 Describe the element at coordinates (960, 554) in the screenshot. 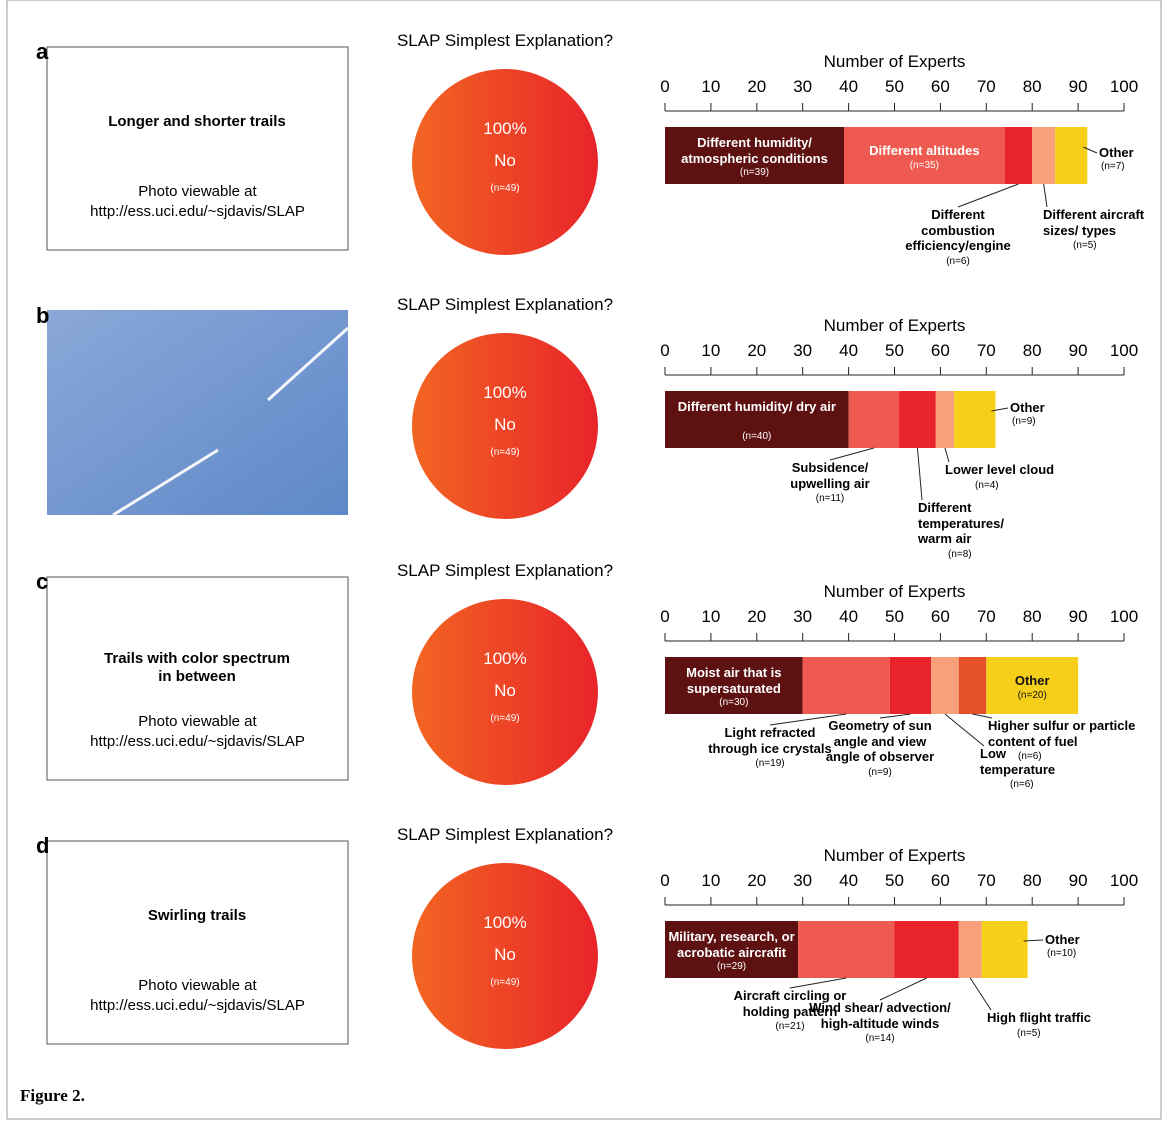

I see `segment-n-label: (n=8)` at that location.